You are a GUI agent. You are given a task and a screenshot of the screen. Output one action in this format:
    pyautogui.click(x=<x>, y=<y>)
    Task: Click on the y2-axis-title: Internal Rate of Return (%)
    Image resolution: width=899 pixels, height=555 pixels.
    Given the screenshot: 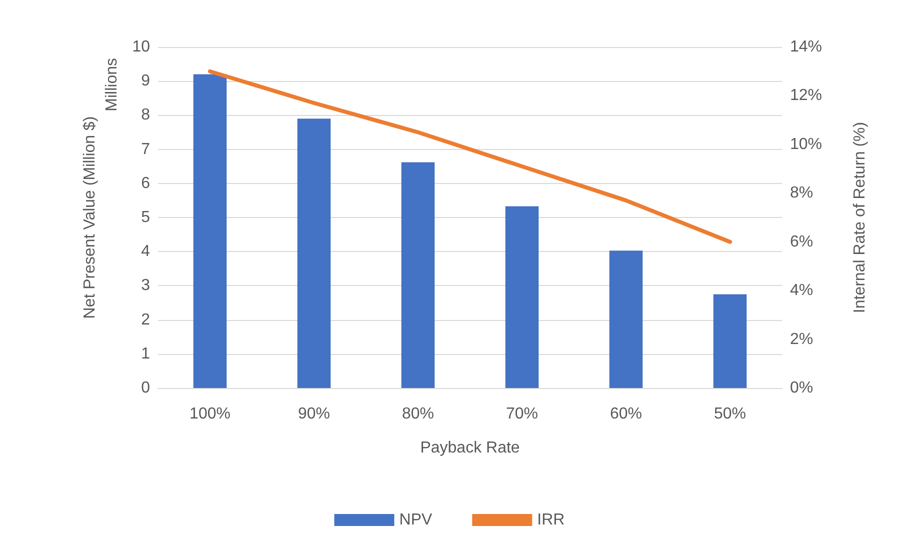 What is the action you would take?
    pyautogui.click(x=860, y=218)
    